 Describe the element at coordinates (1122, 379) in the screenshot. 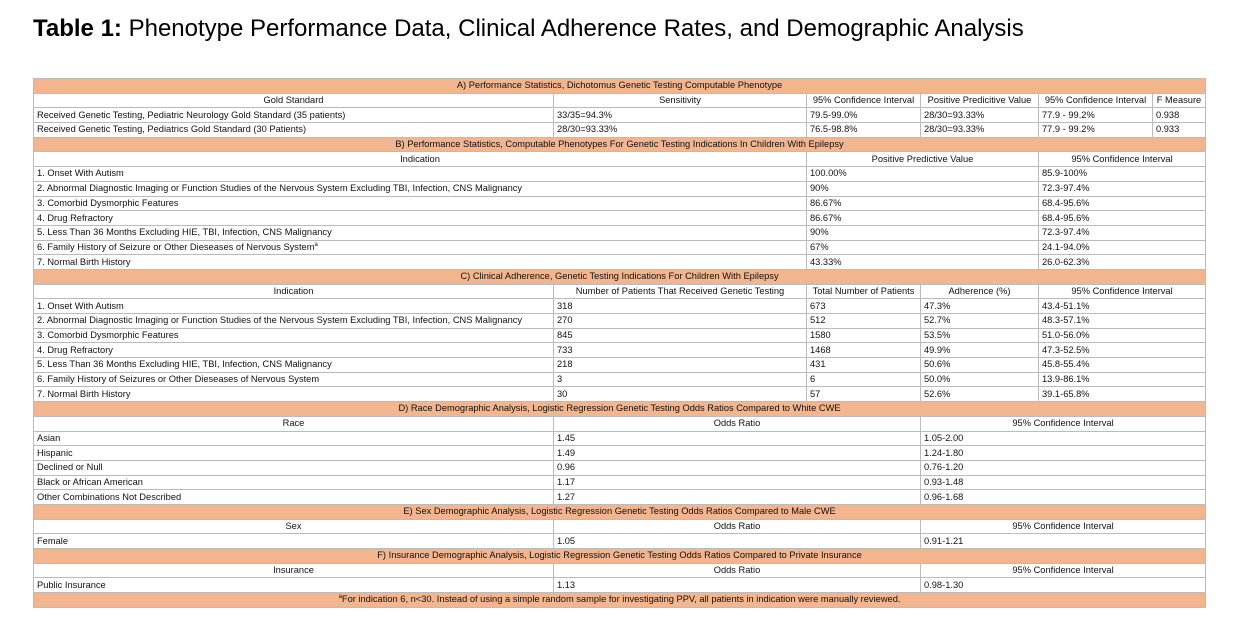

I see `table-cell: 13.9-86.1%` at that location.